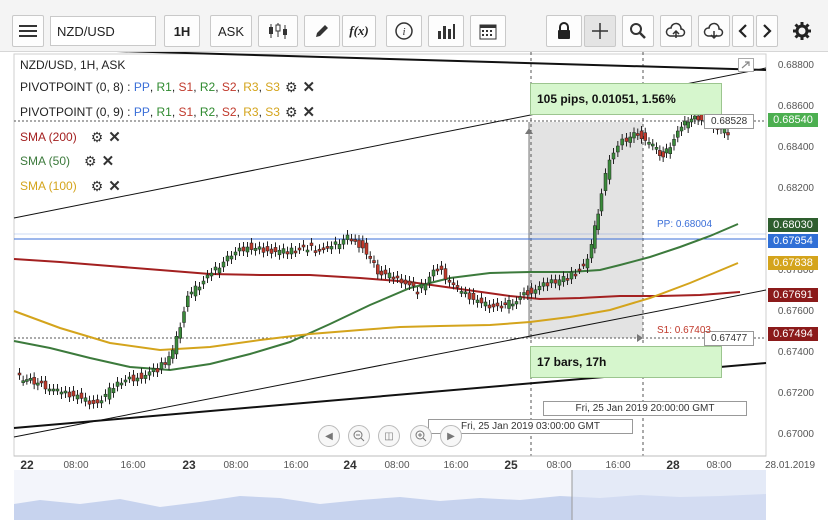 The width and height of the screenshot is (828, 520). I want to click on reset-button: ◫, so click(389, 436).